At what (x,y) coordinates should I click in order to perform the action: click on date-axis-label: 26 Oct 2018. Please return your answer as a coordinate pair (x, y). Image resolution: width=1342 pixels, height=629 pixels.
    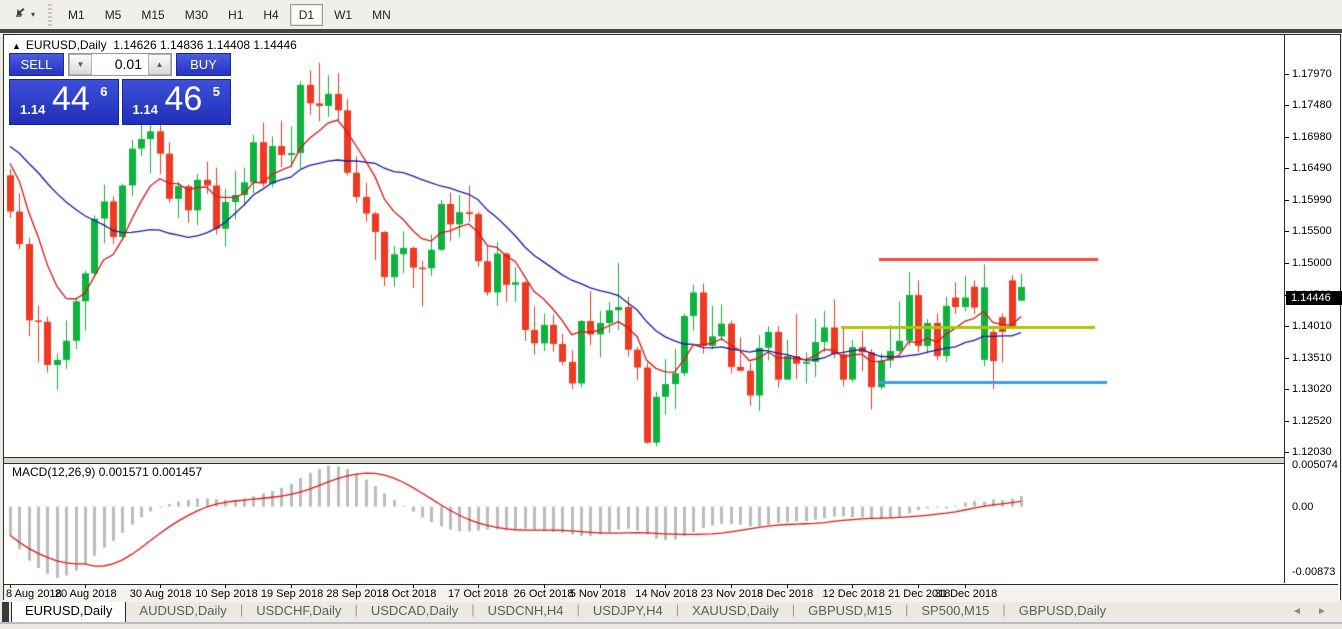
    Looking at the image, I should click on (543, 594).